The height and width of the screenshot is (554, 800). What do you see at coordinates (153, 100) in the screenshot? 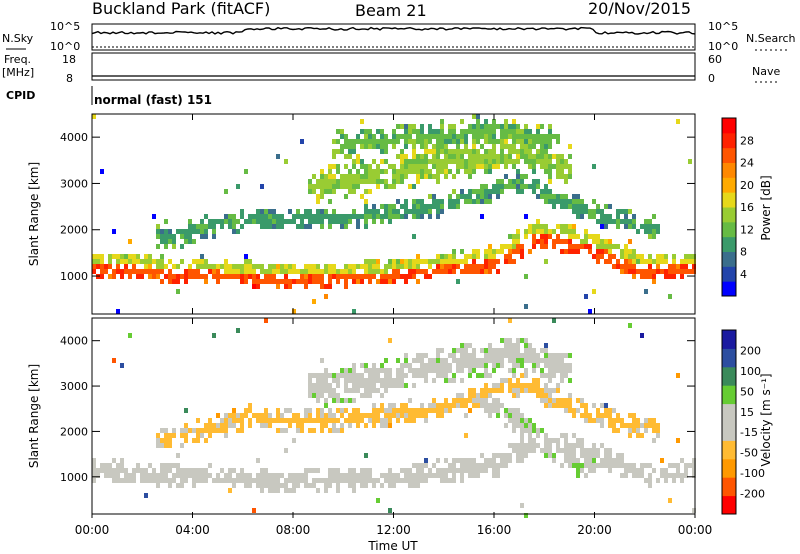
I see `cpid-text: normal (fast) 151` at bounding box center [153, 100].